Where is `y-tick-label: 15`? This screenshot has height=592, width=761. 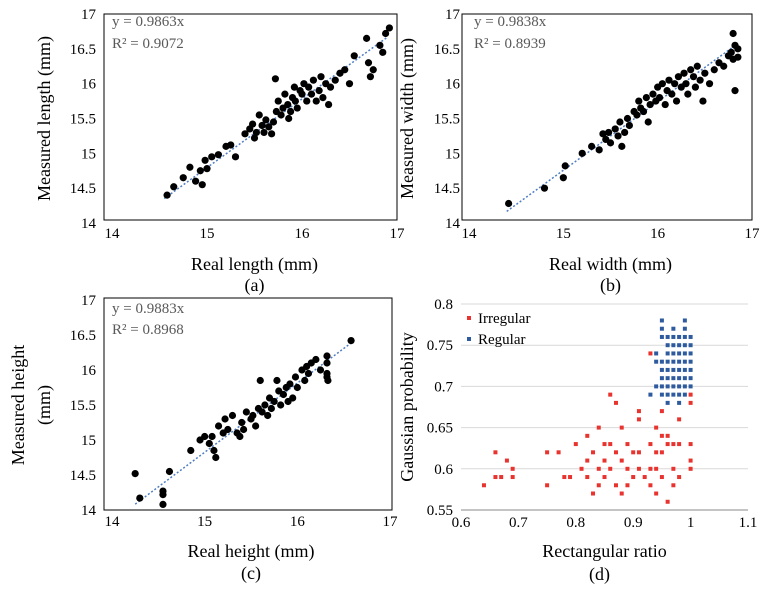 y-tick-label: 15 is located at coordinates (88, 441).